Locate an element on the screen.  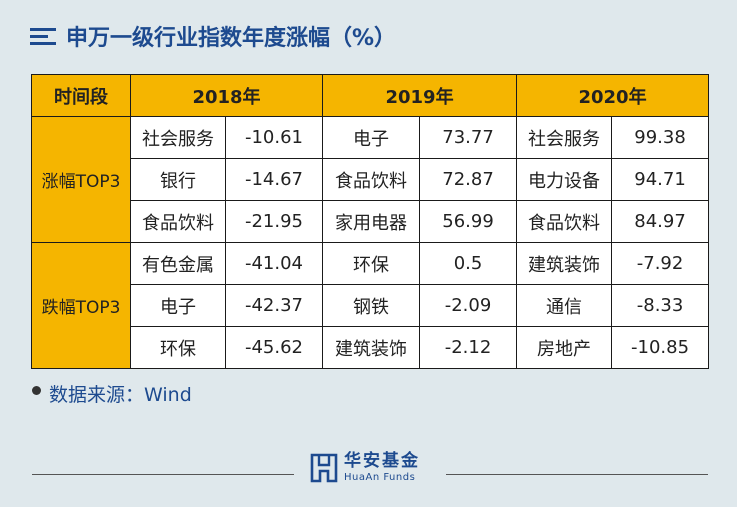
value-cell: -42.37 is located at coordinates (274, 305).